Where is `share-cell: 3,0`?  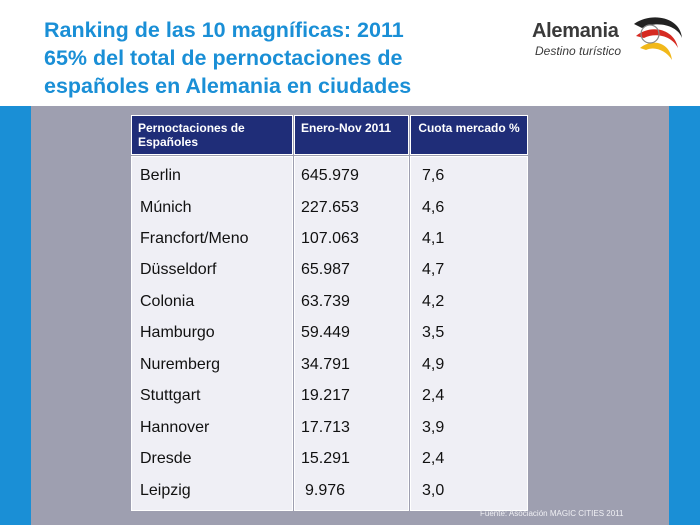
share-cell: 3,0 is located at coordinates (433, 490).